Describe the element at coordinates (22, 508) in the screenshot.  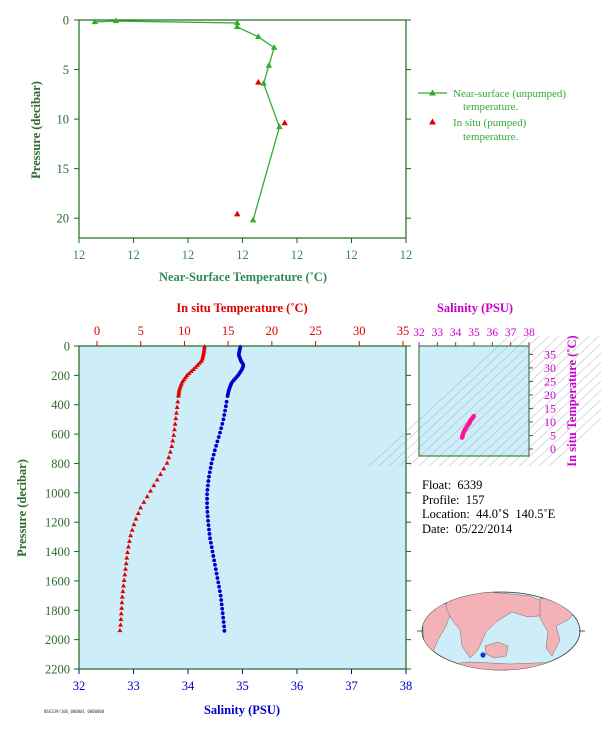
I see `profile-y-axis-title: Pressure (decibar)` at that location.